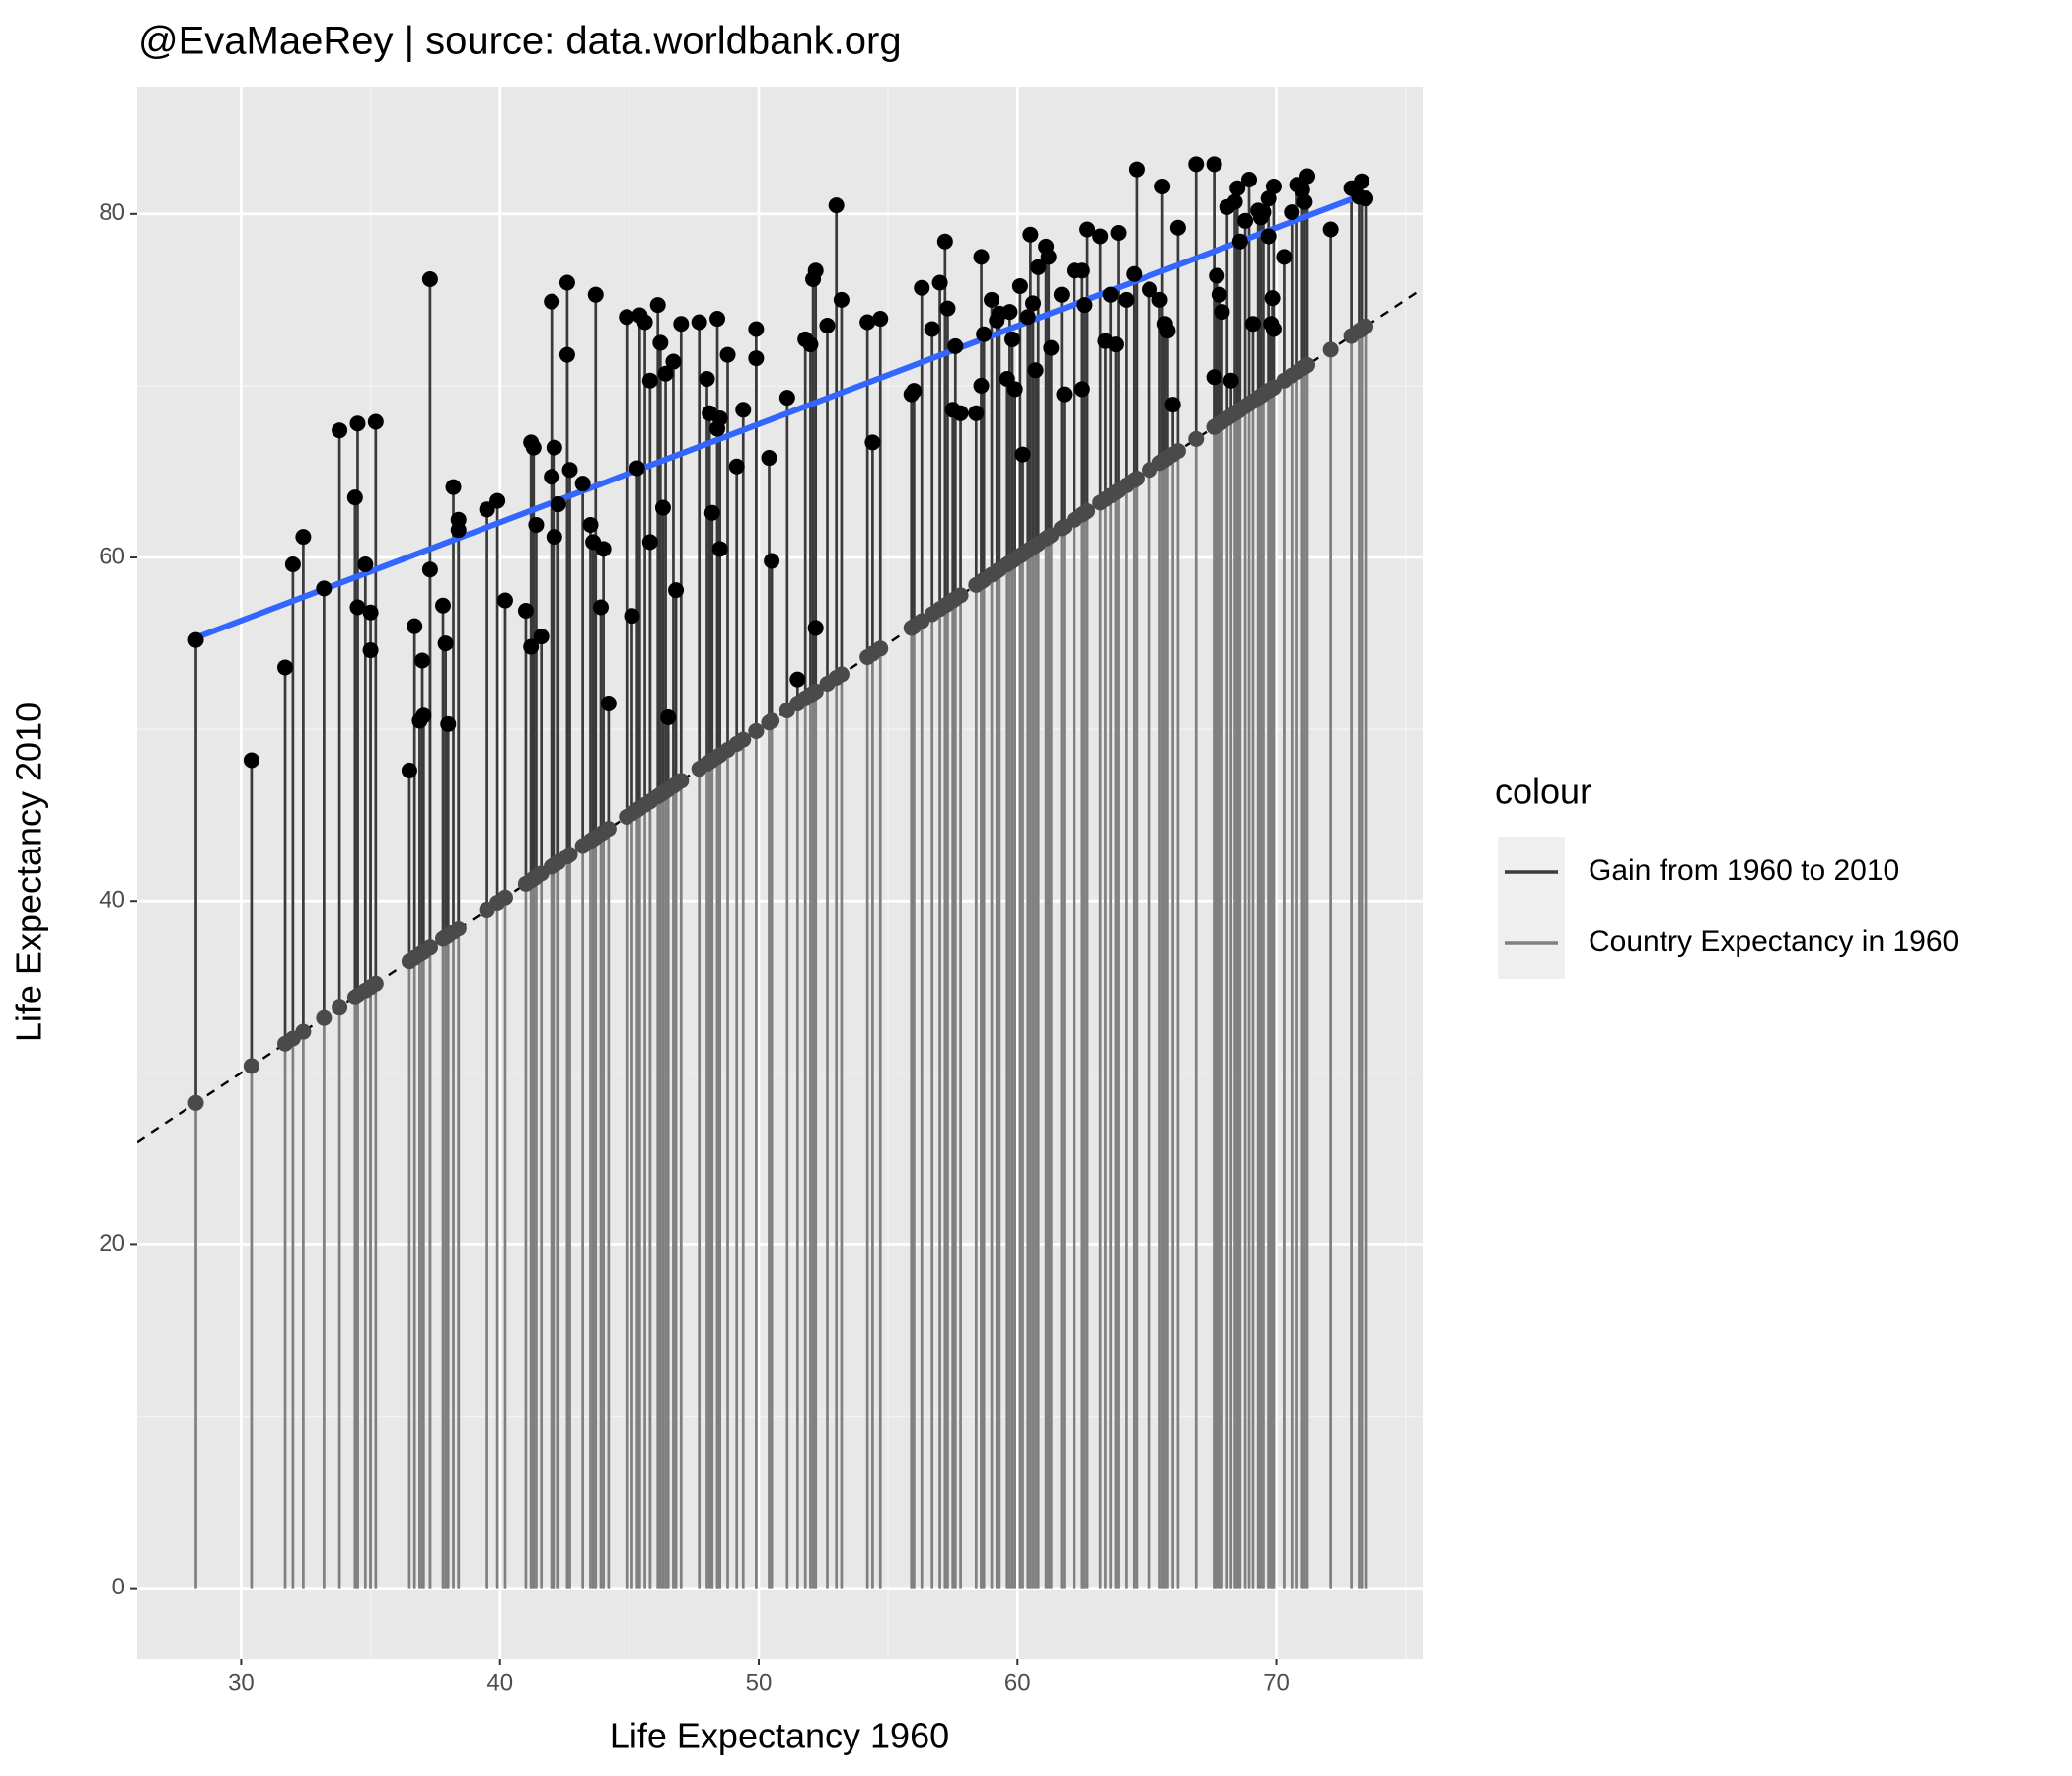 The height and width of the screenshot is (1776, 2072). What do you see at coordinates (118, 1587) in the screenshot?
I see `y-tick-label: 0` at bounding box center [118, 1587].